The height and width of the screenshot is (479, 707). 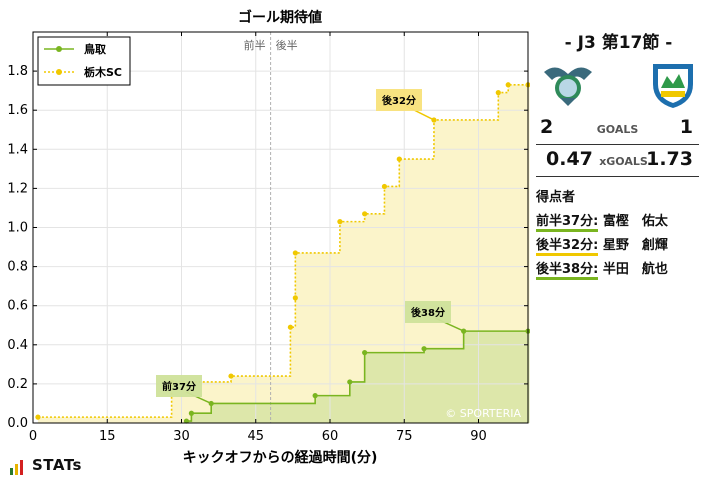 I want to click on watermark: © SPORTERIA, so click(x=483, y=413).